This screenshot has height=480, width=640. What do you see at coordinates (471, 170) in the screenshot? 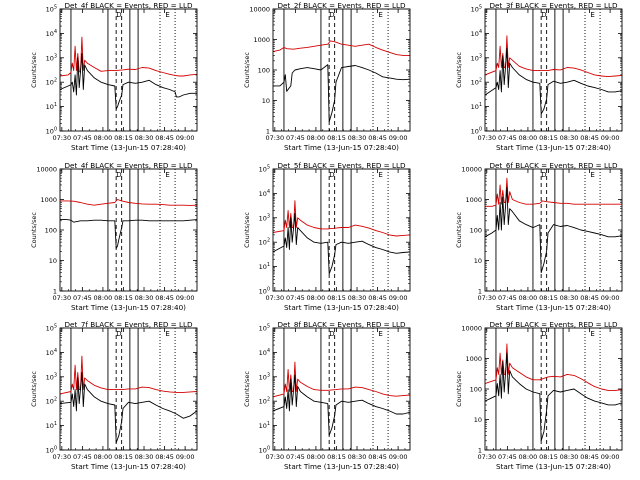
I see `y-tick-label: 10000` at bounding box center [471, 170].